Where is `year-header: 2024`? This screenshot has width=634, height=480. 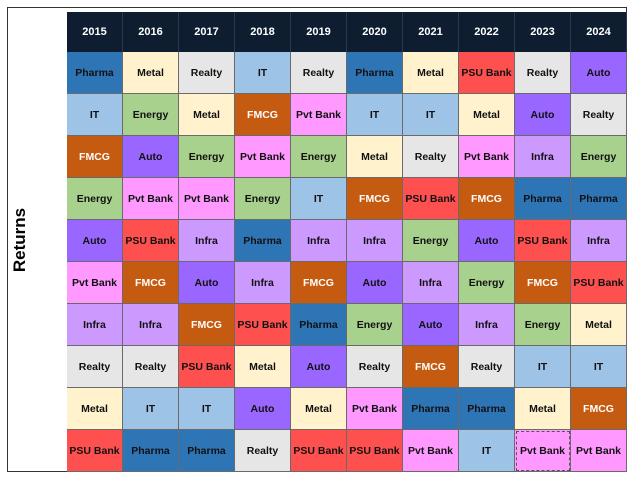
year-header: 2024 is located at coordinates (599, 32).